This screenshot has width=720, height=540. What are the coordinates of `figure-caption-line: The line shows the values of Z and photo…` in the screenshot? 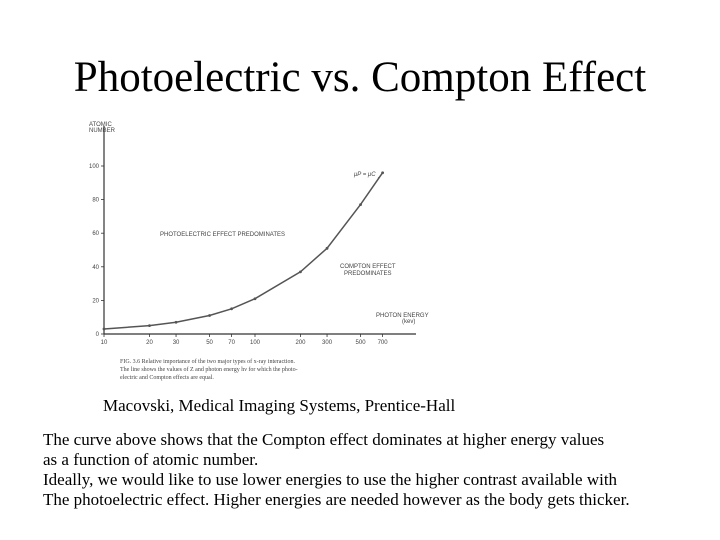 It's located at (209, 369).